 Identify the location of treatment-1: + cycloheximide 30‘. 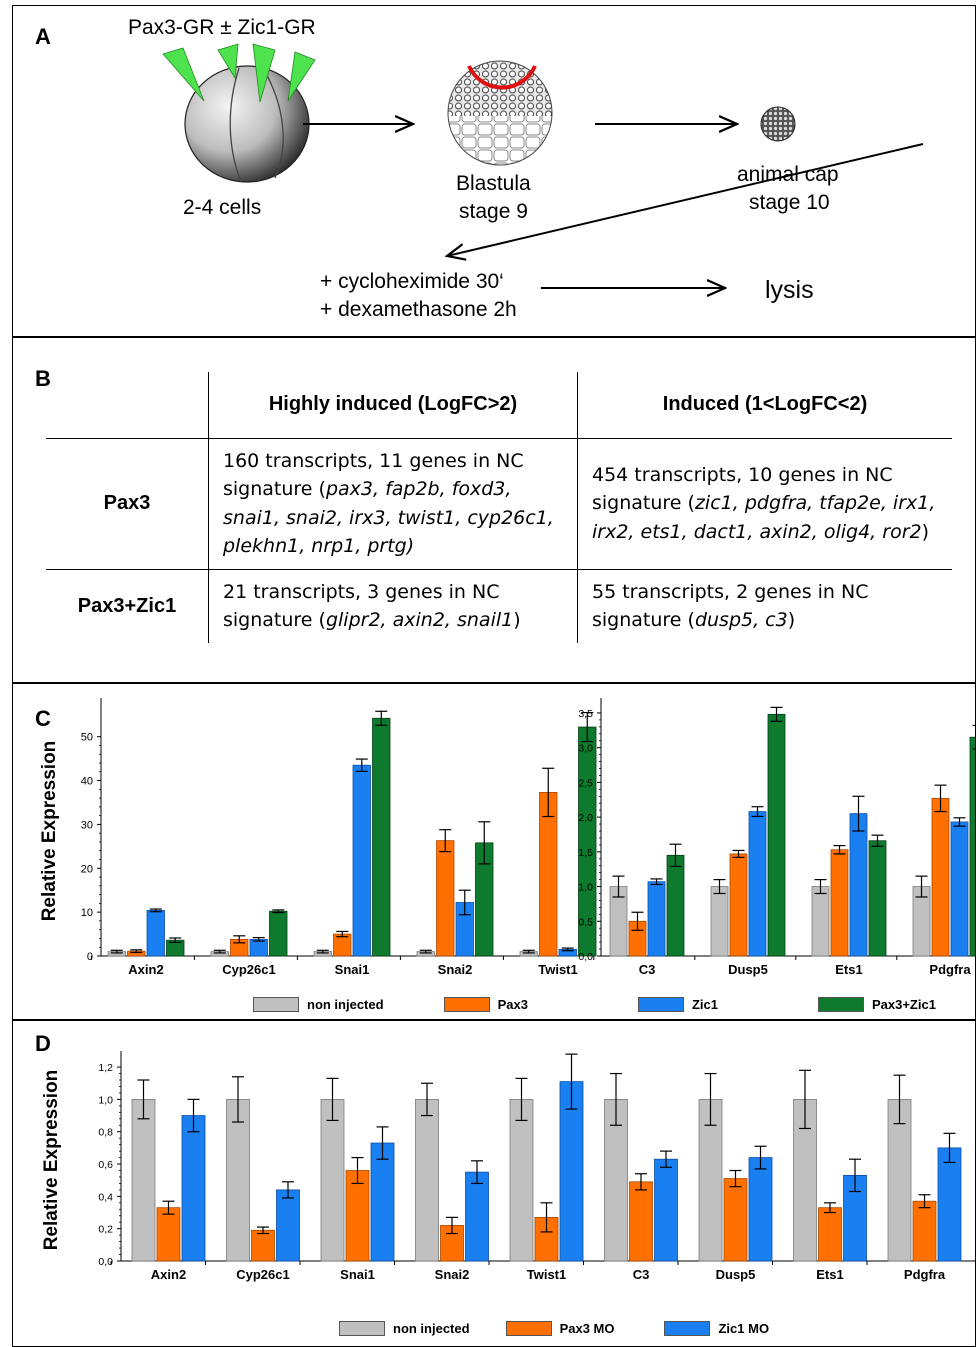
(412, 281).